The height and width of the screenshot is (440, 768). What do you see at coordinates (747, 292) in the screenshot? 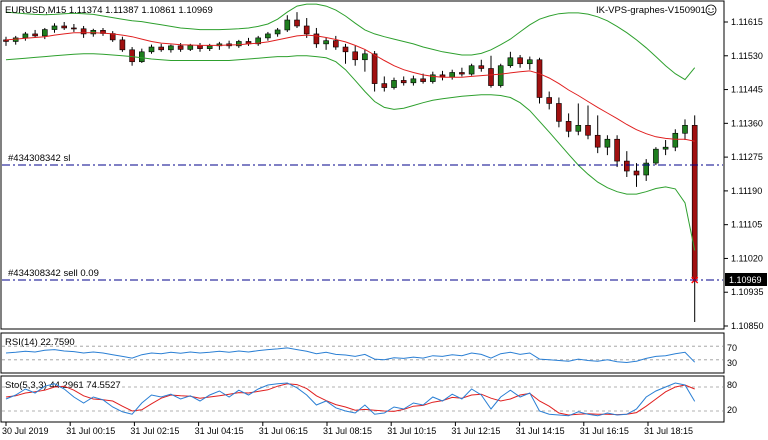
I see `price-tick-label: 1.10935` at bounding box center [747, 292].